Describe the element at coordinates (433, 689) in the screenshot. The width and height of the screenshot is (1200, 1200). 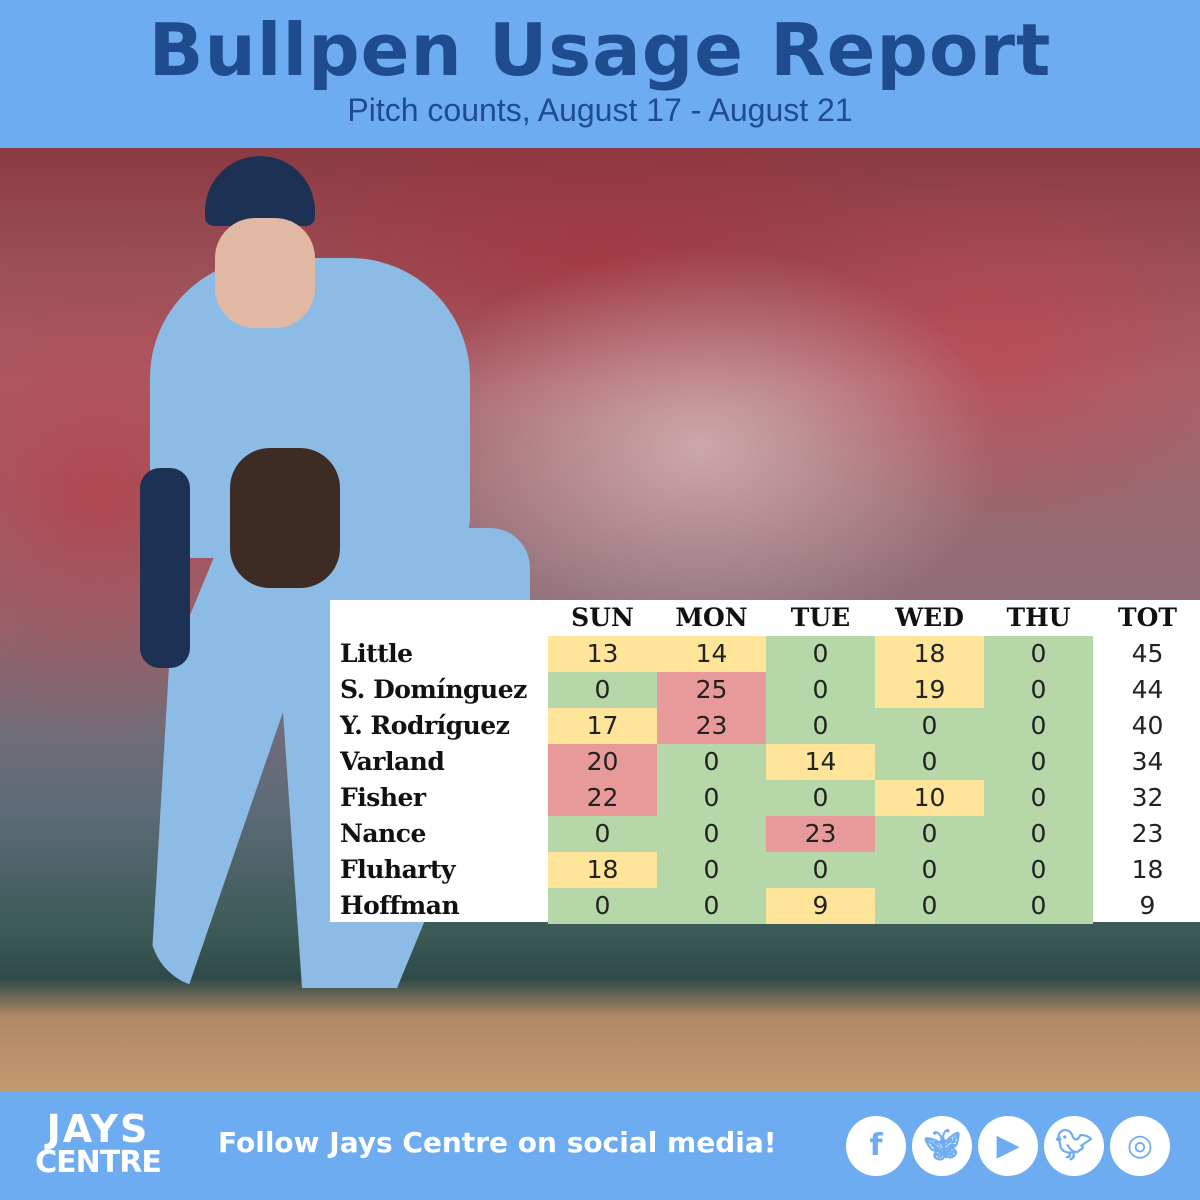
I see `pitcher-name: S. Domínguez` at that location.